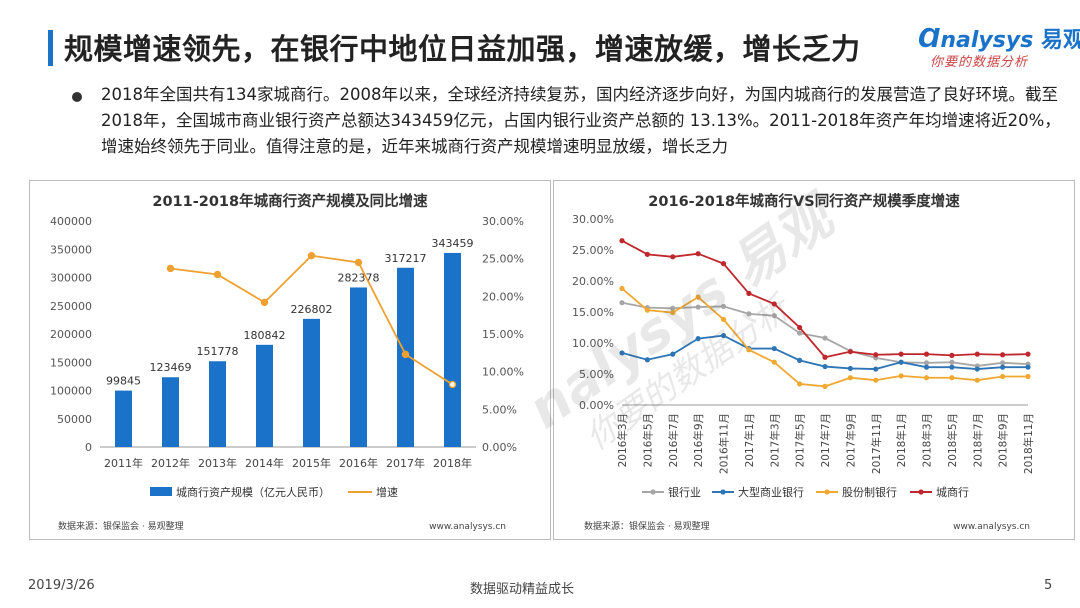 The image size is (1080, 608). I want to click on page-title: 规模增速领先，在银行中地位日益加强，增速放缓，增长乏力, so click(462, 49).